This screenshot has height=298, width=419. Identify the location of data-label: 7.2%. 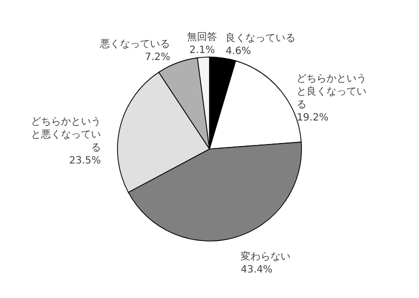
(157, 58).